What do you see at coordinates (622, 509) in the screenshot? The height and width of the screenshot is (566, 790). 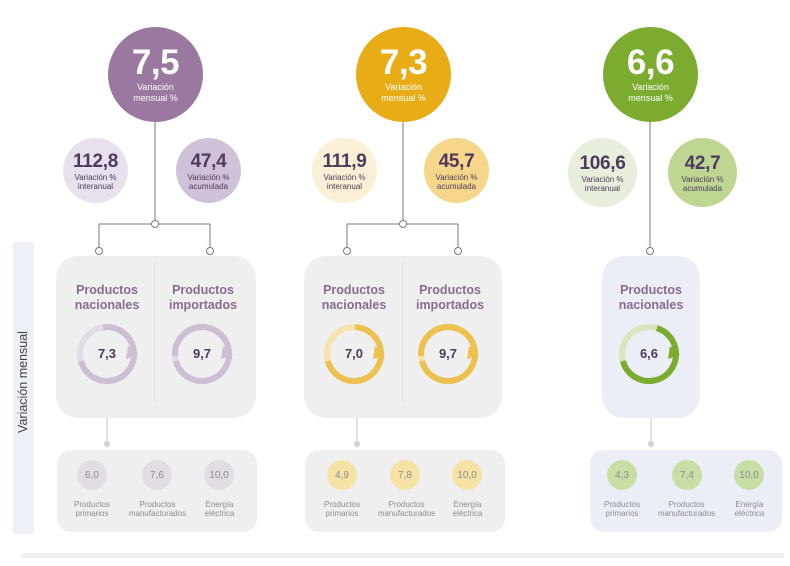 I see `breakdown-label-primarios-3: Productos primarios` at bounding box center [622, 509].